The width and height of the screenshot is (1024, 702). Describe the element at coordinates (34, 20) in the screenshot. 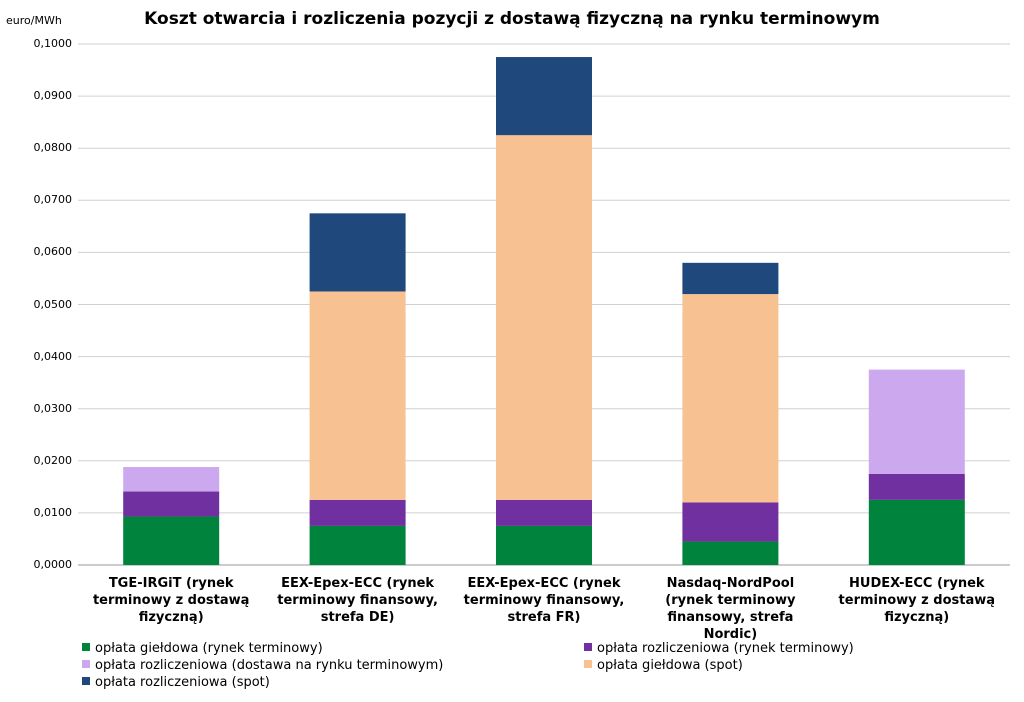

I see `y-axis-unit-label: euro/MWh` at that location.